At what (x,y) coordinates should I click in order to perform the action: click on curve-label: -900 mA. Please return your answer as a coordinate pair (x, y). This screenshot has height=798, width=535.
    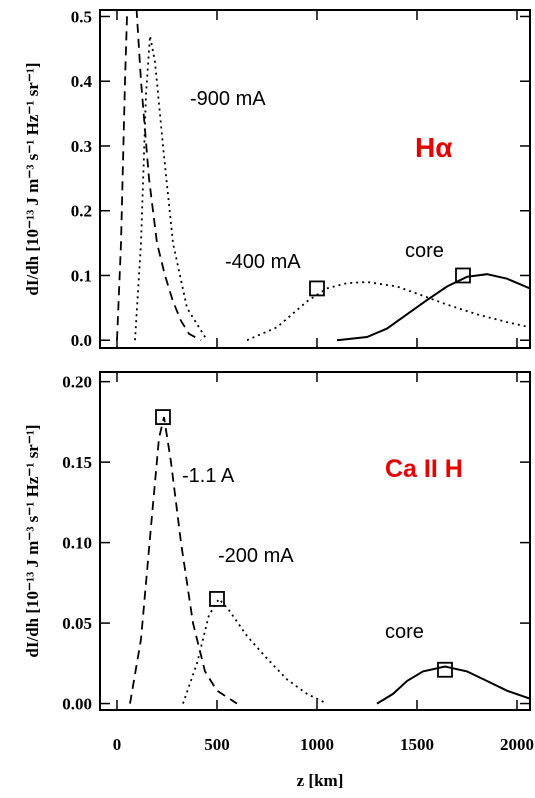
    Looking at the image, I should click on (228, 99).